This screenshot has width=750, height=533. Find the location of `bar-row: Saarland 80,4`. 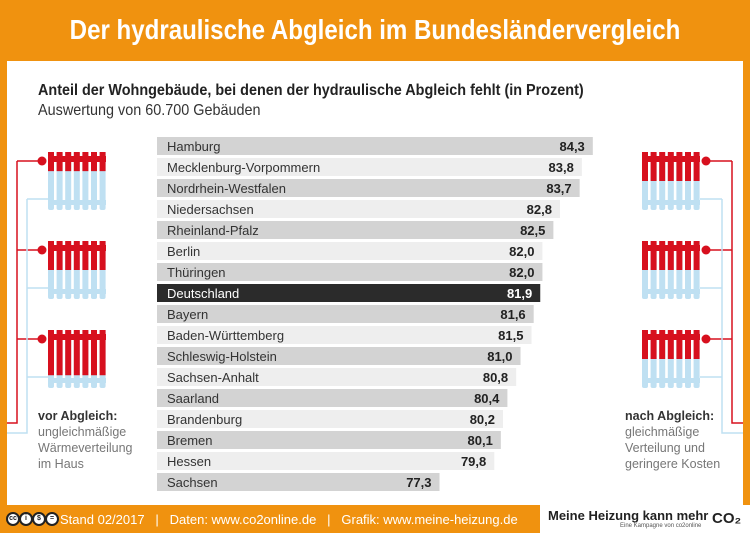

bar-row: Saarland 80,4 is located at coordinates (332, 398).